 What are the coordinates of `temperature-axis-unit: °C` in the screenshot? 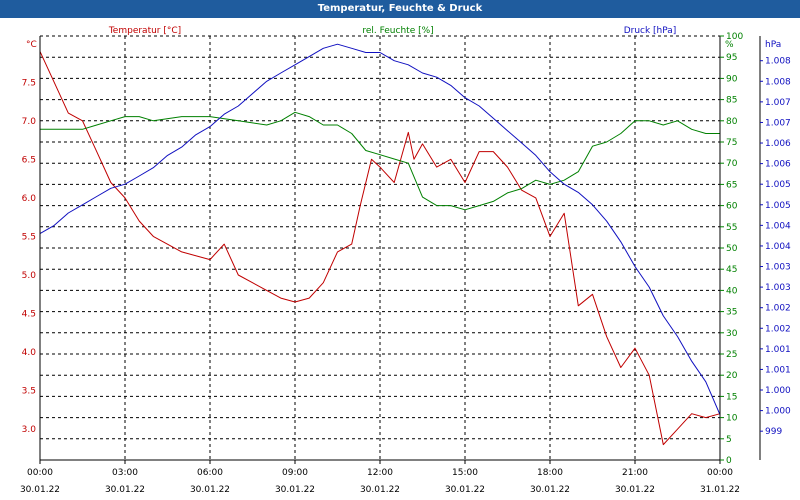 It's located at (31, 45).